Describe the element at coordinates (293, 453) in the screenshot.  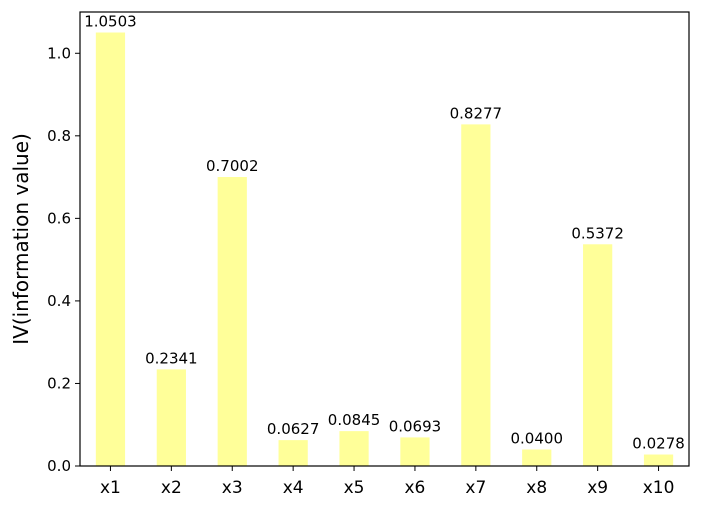
I see `bar-x4` at that location.